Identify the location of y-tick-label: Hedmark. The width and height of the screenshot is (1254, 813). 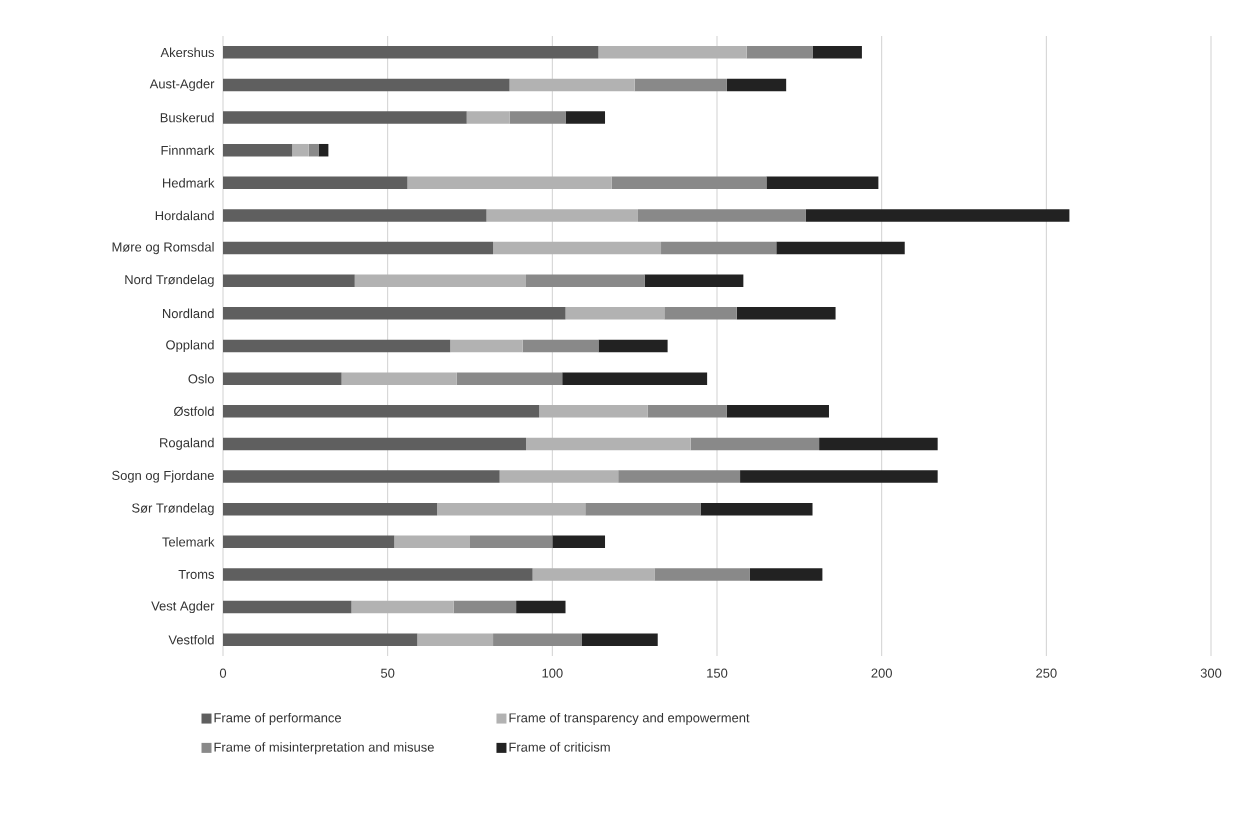
(189, 183).